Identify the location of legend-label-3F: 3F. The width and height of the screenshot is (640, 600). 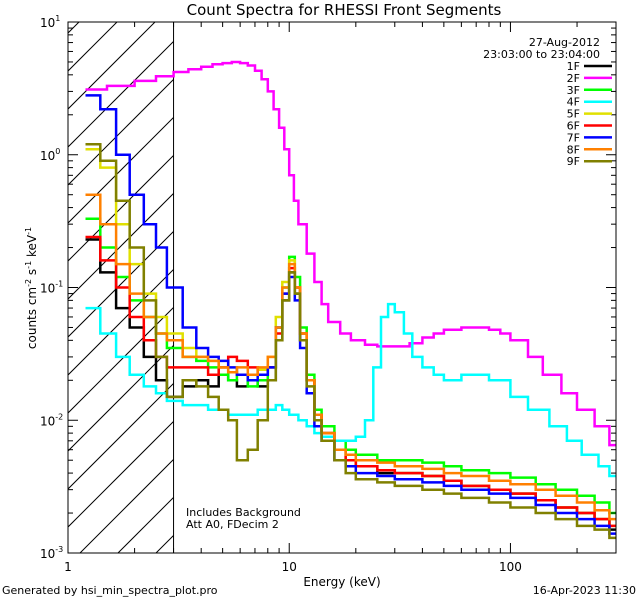
(573, 90).